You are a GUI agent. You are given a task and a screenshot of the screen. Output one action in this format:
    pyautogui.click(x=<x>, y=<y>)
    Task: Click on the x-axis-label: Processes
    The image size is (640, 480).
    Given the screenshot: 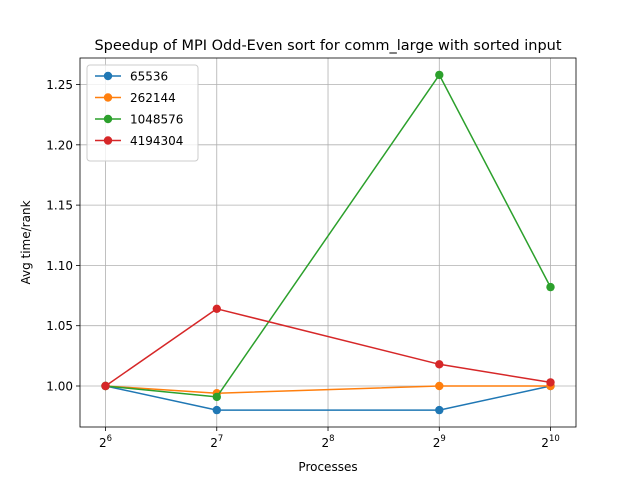 What is the action you would take?
    pyautogui.click(x=327, y=467)
    